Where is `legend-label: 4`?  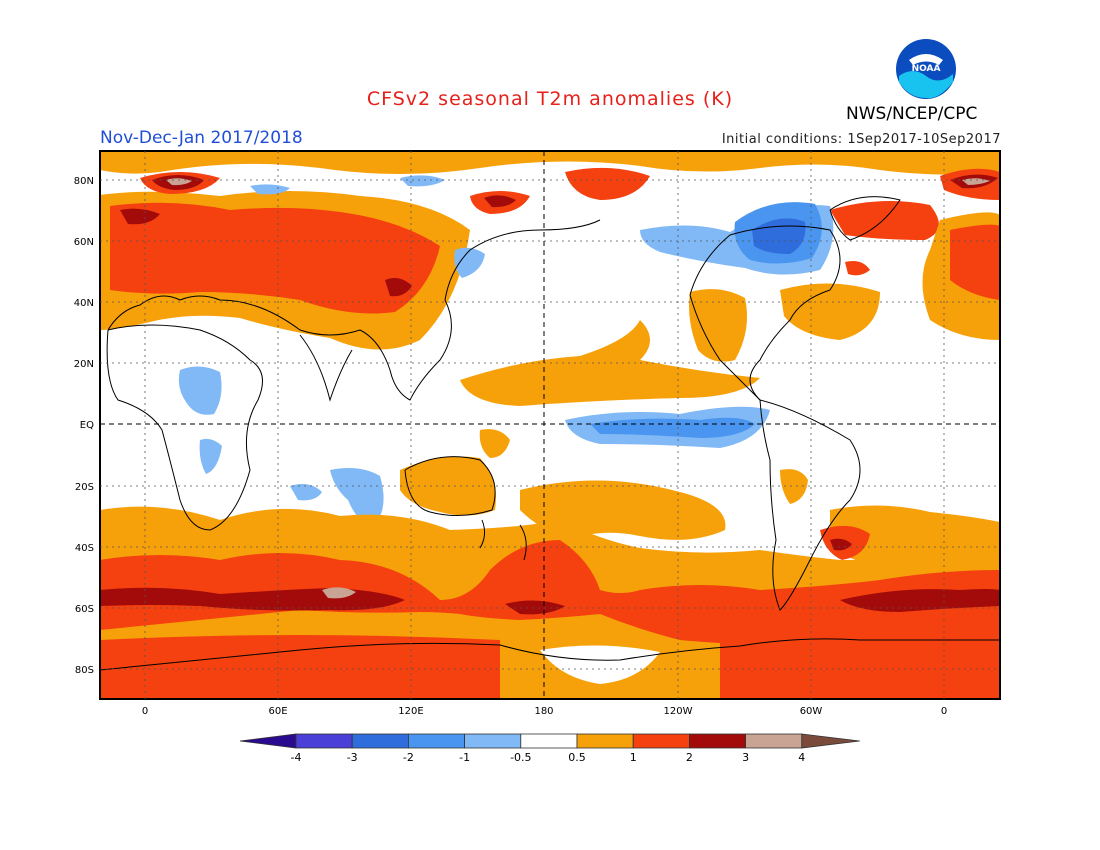
legend-label: 4 is located at coordinates (801, 757).